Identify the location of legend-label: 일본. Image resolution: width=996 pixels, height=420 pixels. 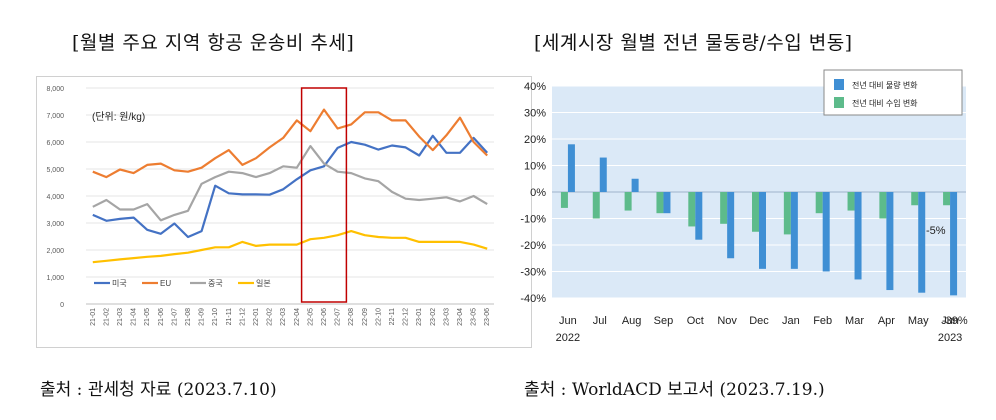
(263, 283).